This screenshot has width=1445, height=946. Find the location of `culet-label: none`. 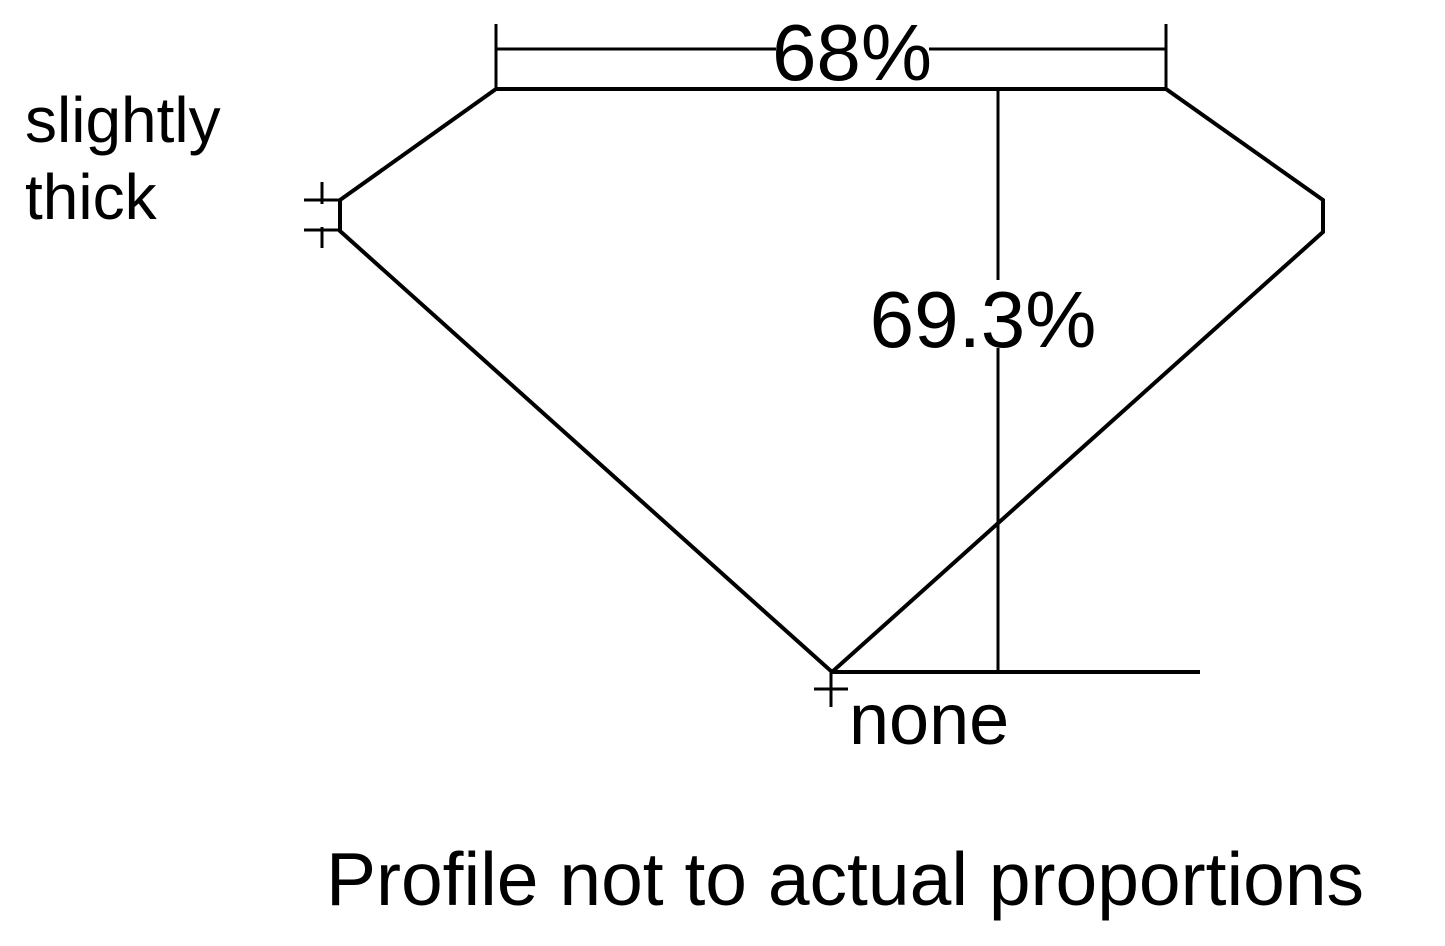

culet-label: none is located at coordinates (929, 720).